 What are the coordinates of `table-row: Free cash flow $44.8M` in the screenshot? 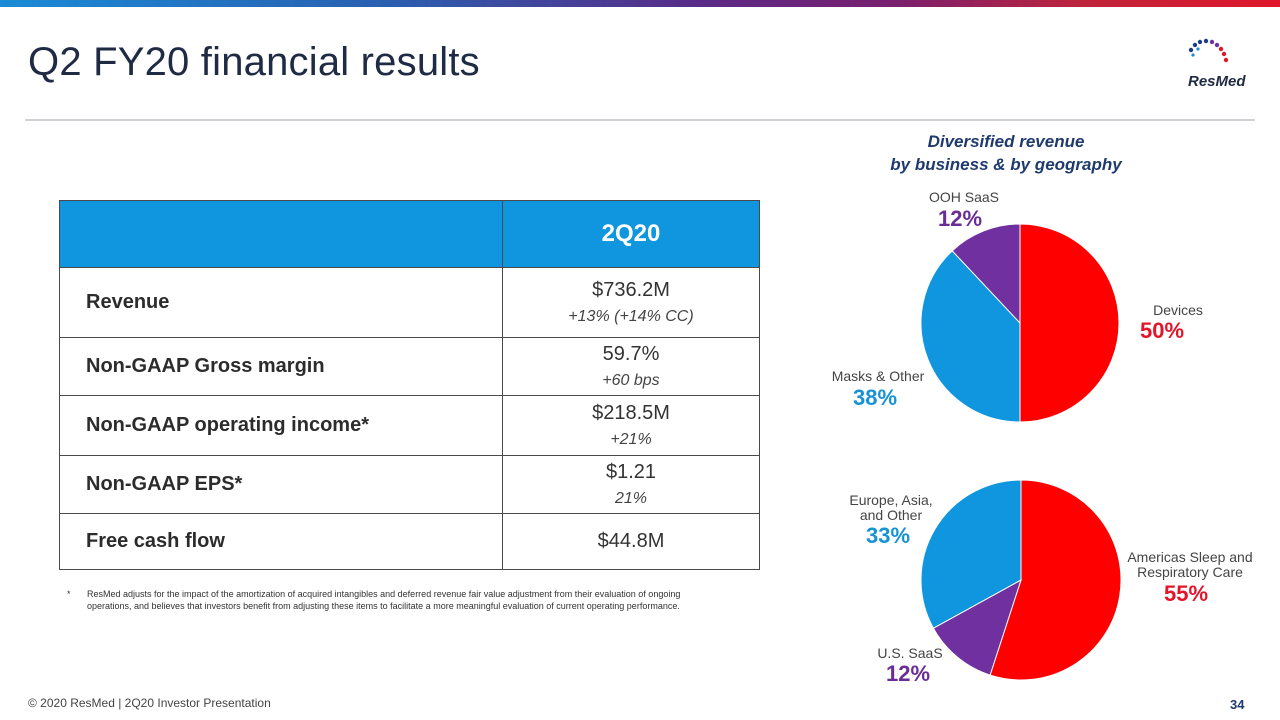 It's located at (409, 541).